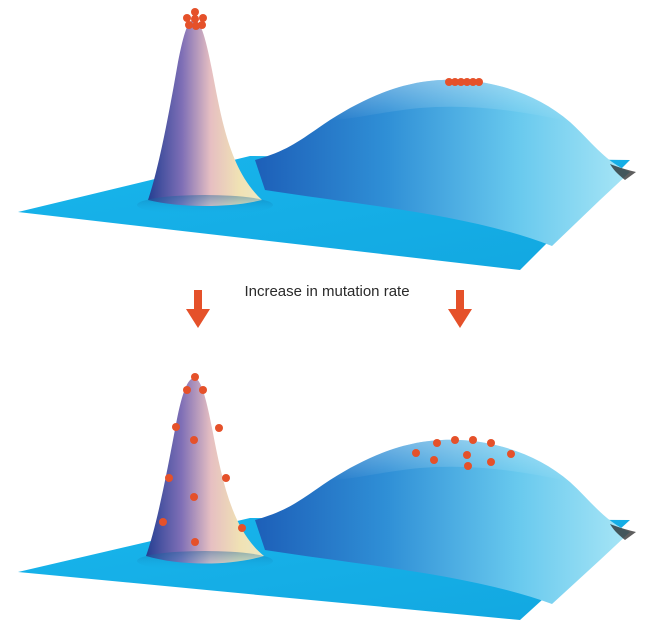 This screenshot has width=656, height=627. Describe the element at coordinates (327, 291) in the screenshot. I see `mutation-rate-caption: Increase in mutation rate` at that location.